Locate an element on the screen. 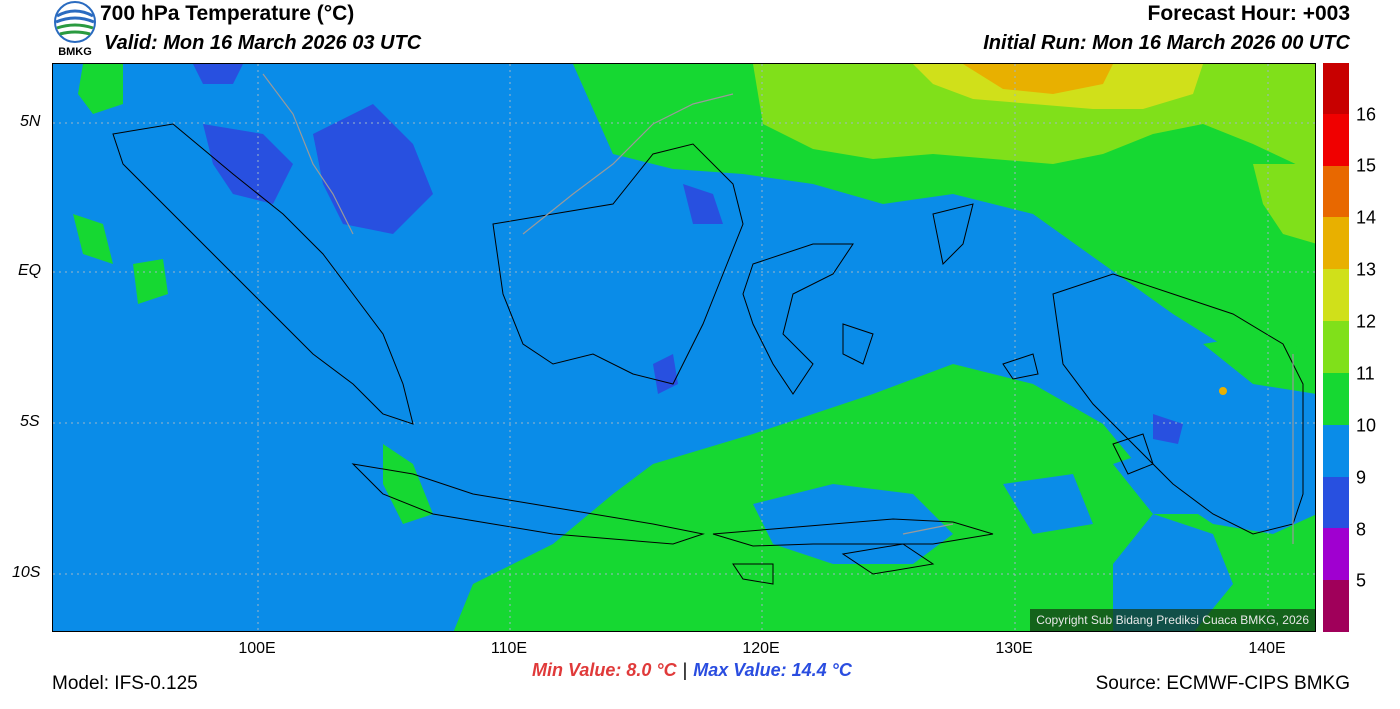 The width and height of the screenshot is (1400, 709). colorbar-label: 8 is located at coordinates (1361, 529).